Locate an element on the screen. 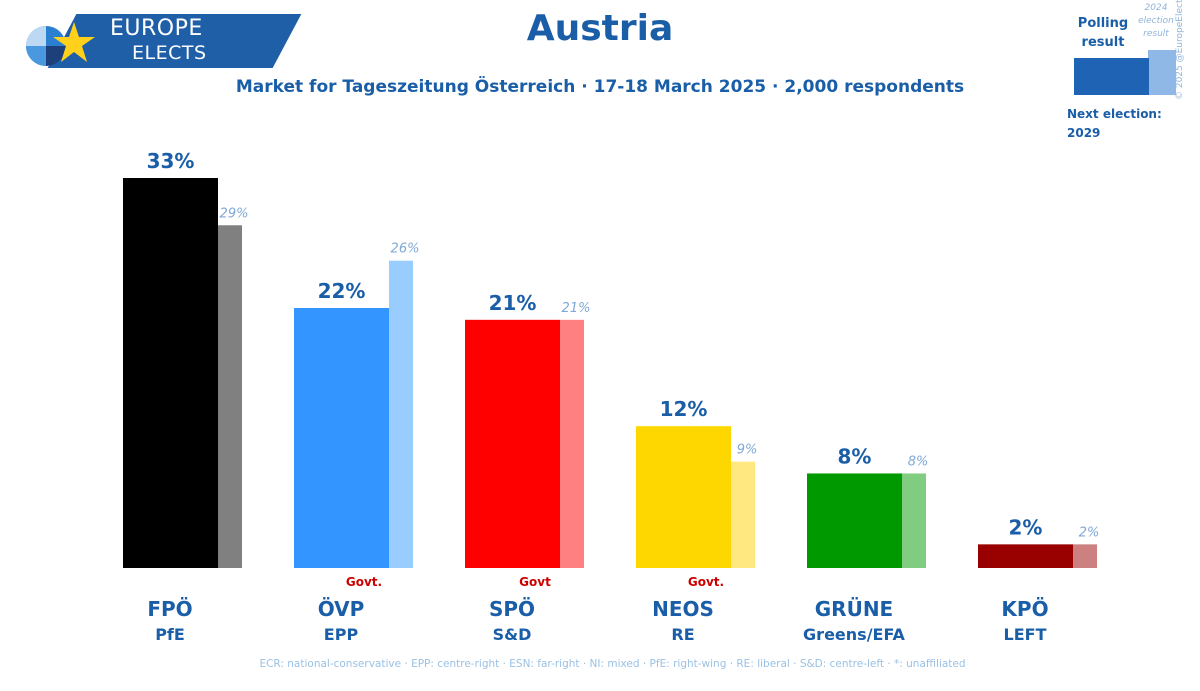 This screenshot has height=691, width=1200. chart-title: Austria is located at coordinates (600, 28).